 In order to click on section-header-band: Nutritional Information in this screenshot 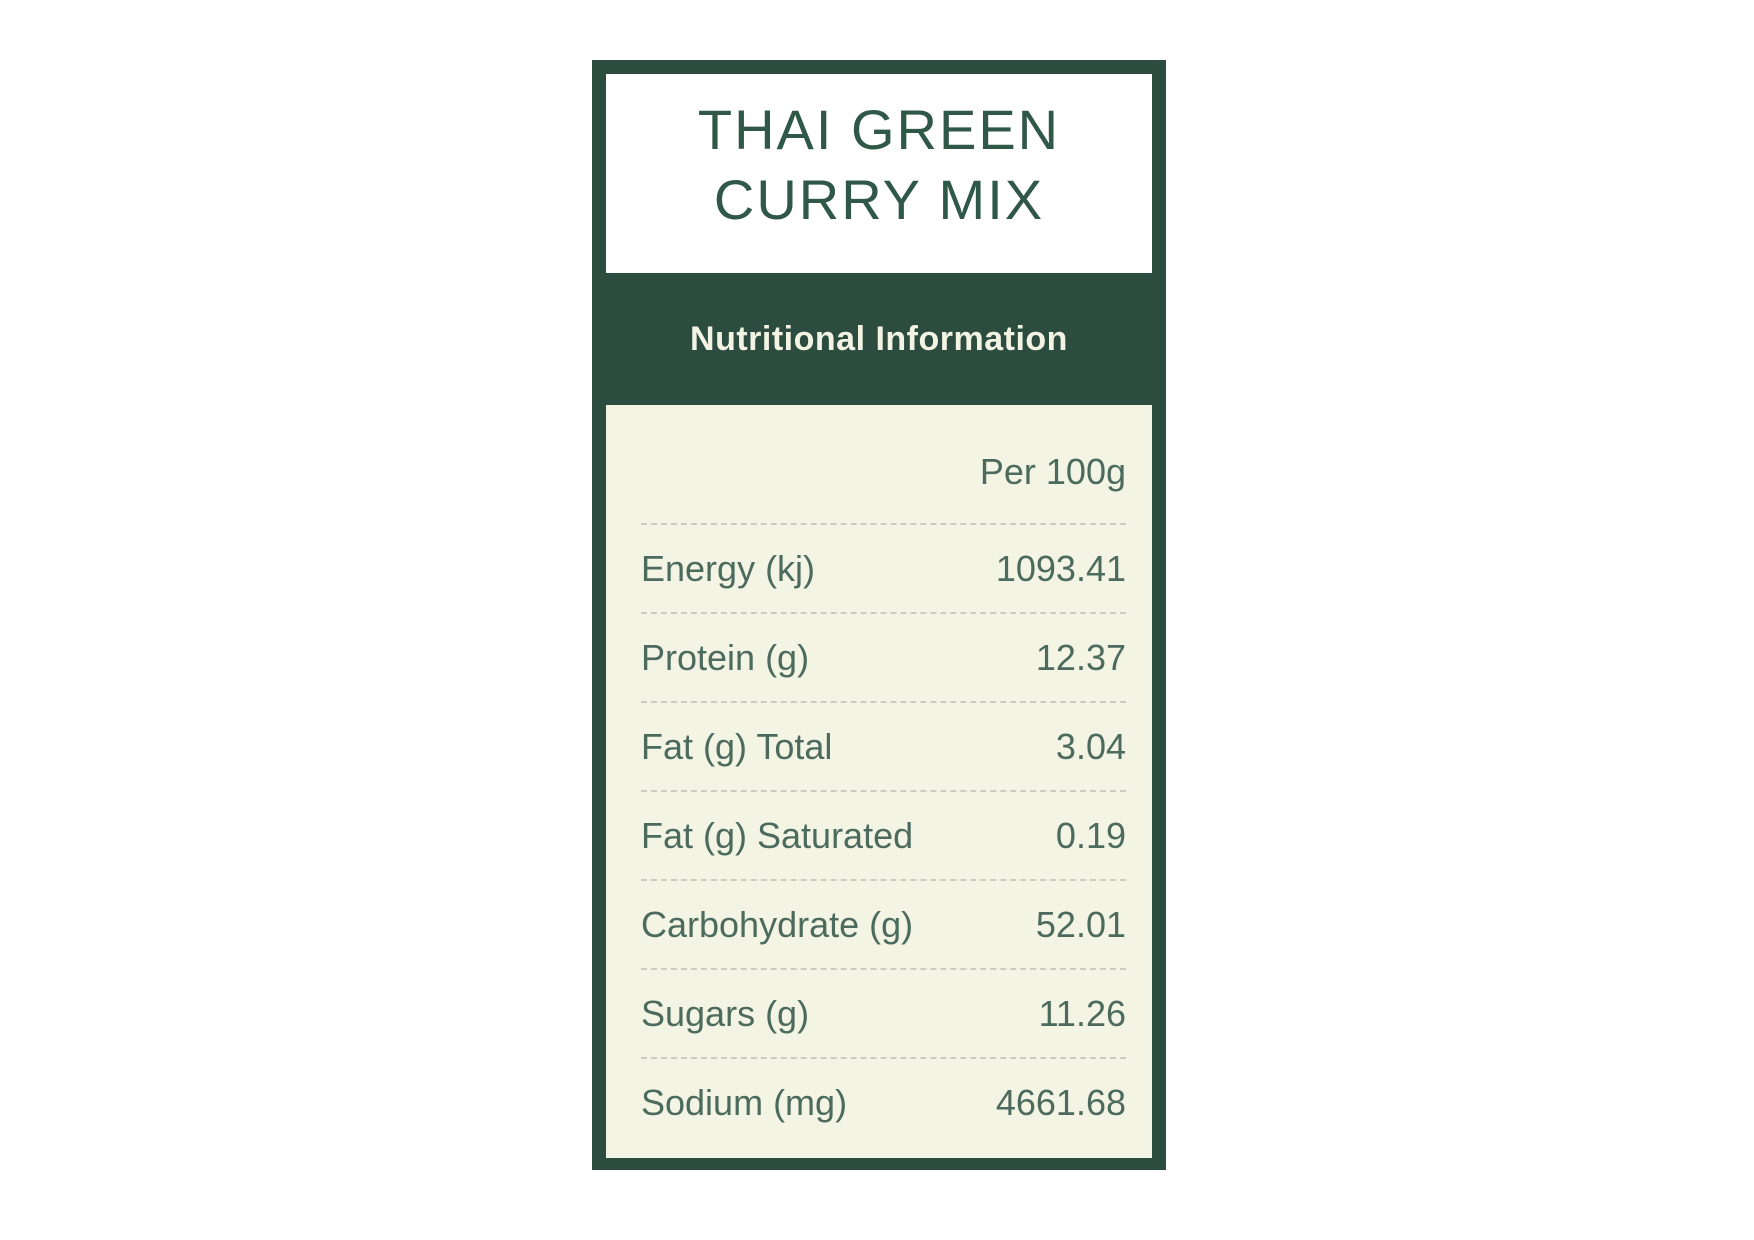, I will do `click(879, 339)`.